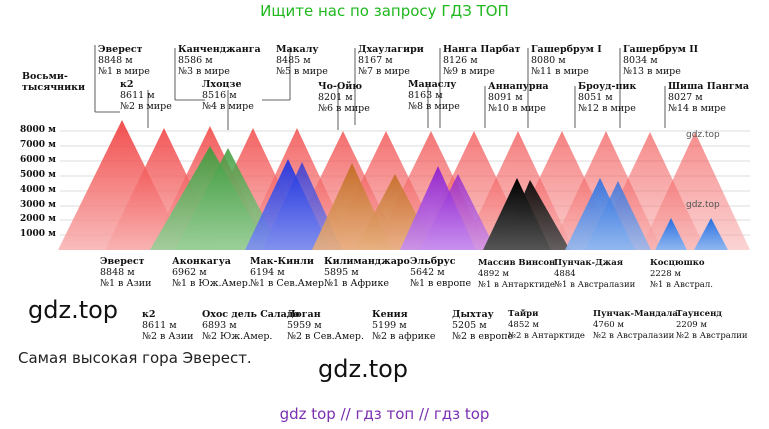  I want to click on top-label-lhotse: Лхоцзе 8516 м №4 в мире, so click(228, 95).